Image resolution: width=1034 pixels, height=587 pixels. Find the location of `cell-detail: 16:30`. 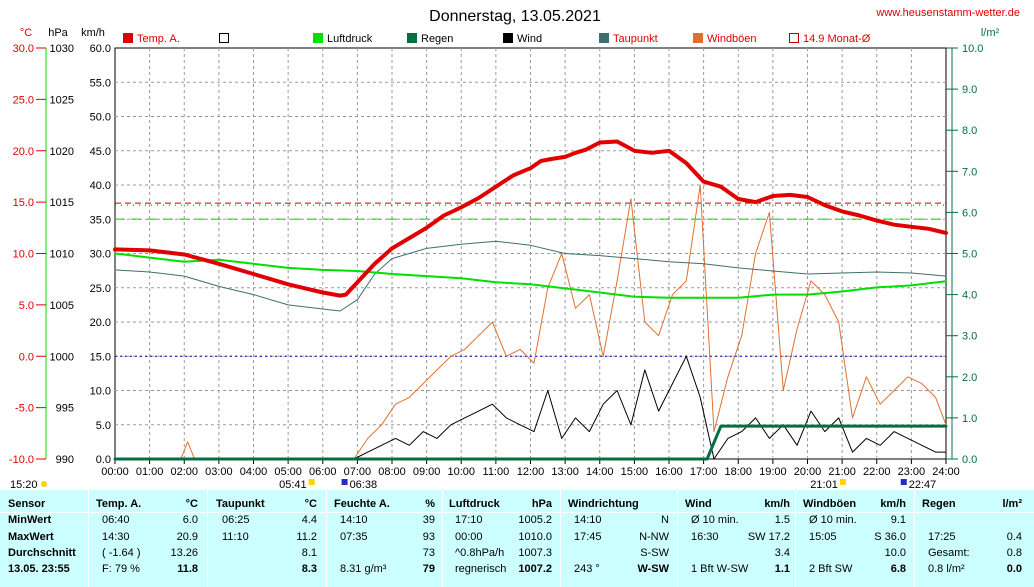

cell-detail: 16:30 is located at coordinates (705, 537).